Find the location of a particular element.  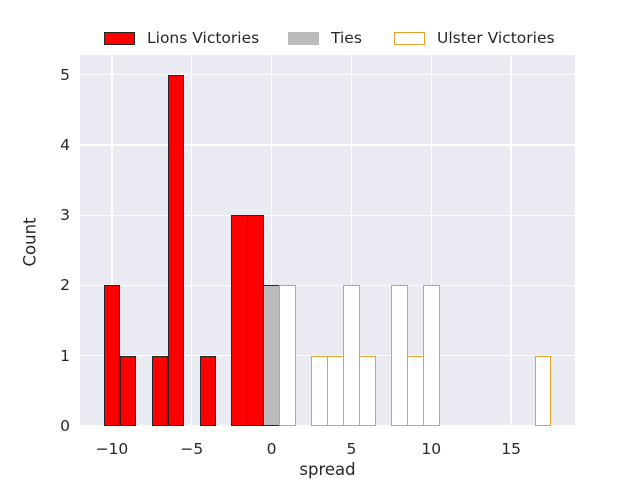

x-tick-label: 0 is located at coordinates (271, 449).